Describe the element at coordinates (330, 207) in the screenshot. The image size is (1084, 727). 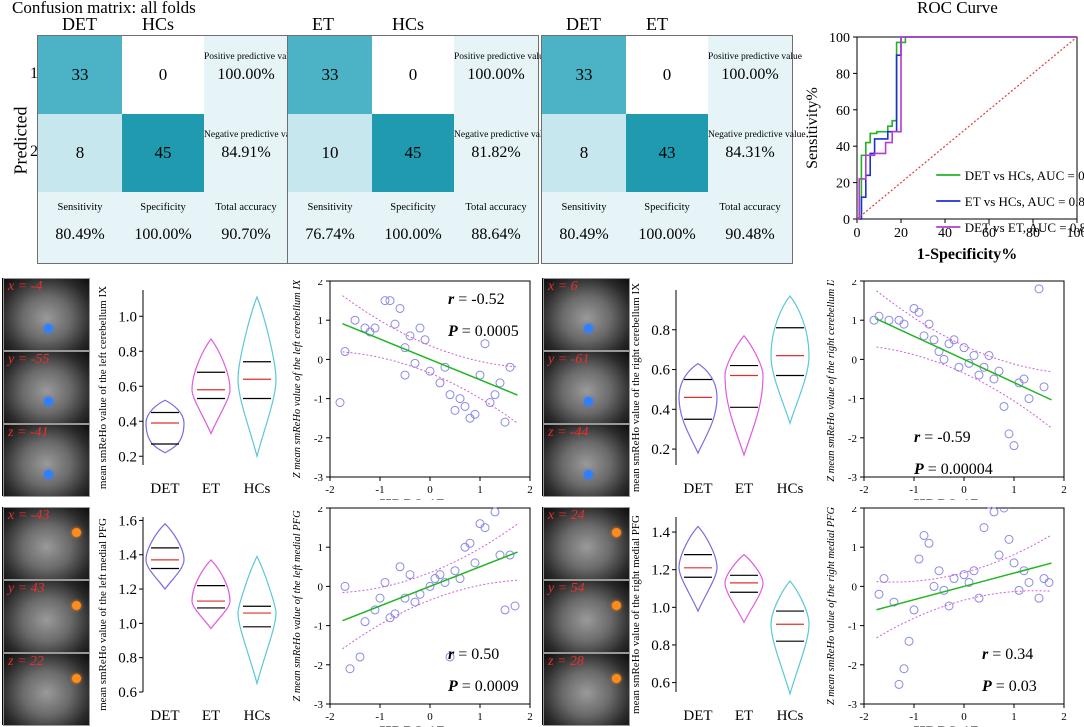
I see `sens-label: Sensitivity` at that location.